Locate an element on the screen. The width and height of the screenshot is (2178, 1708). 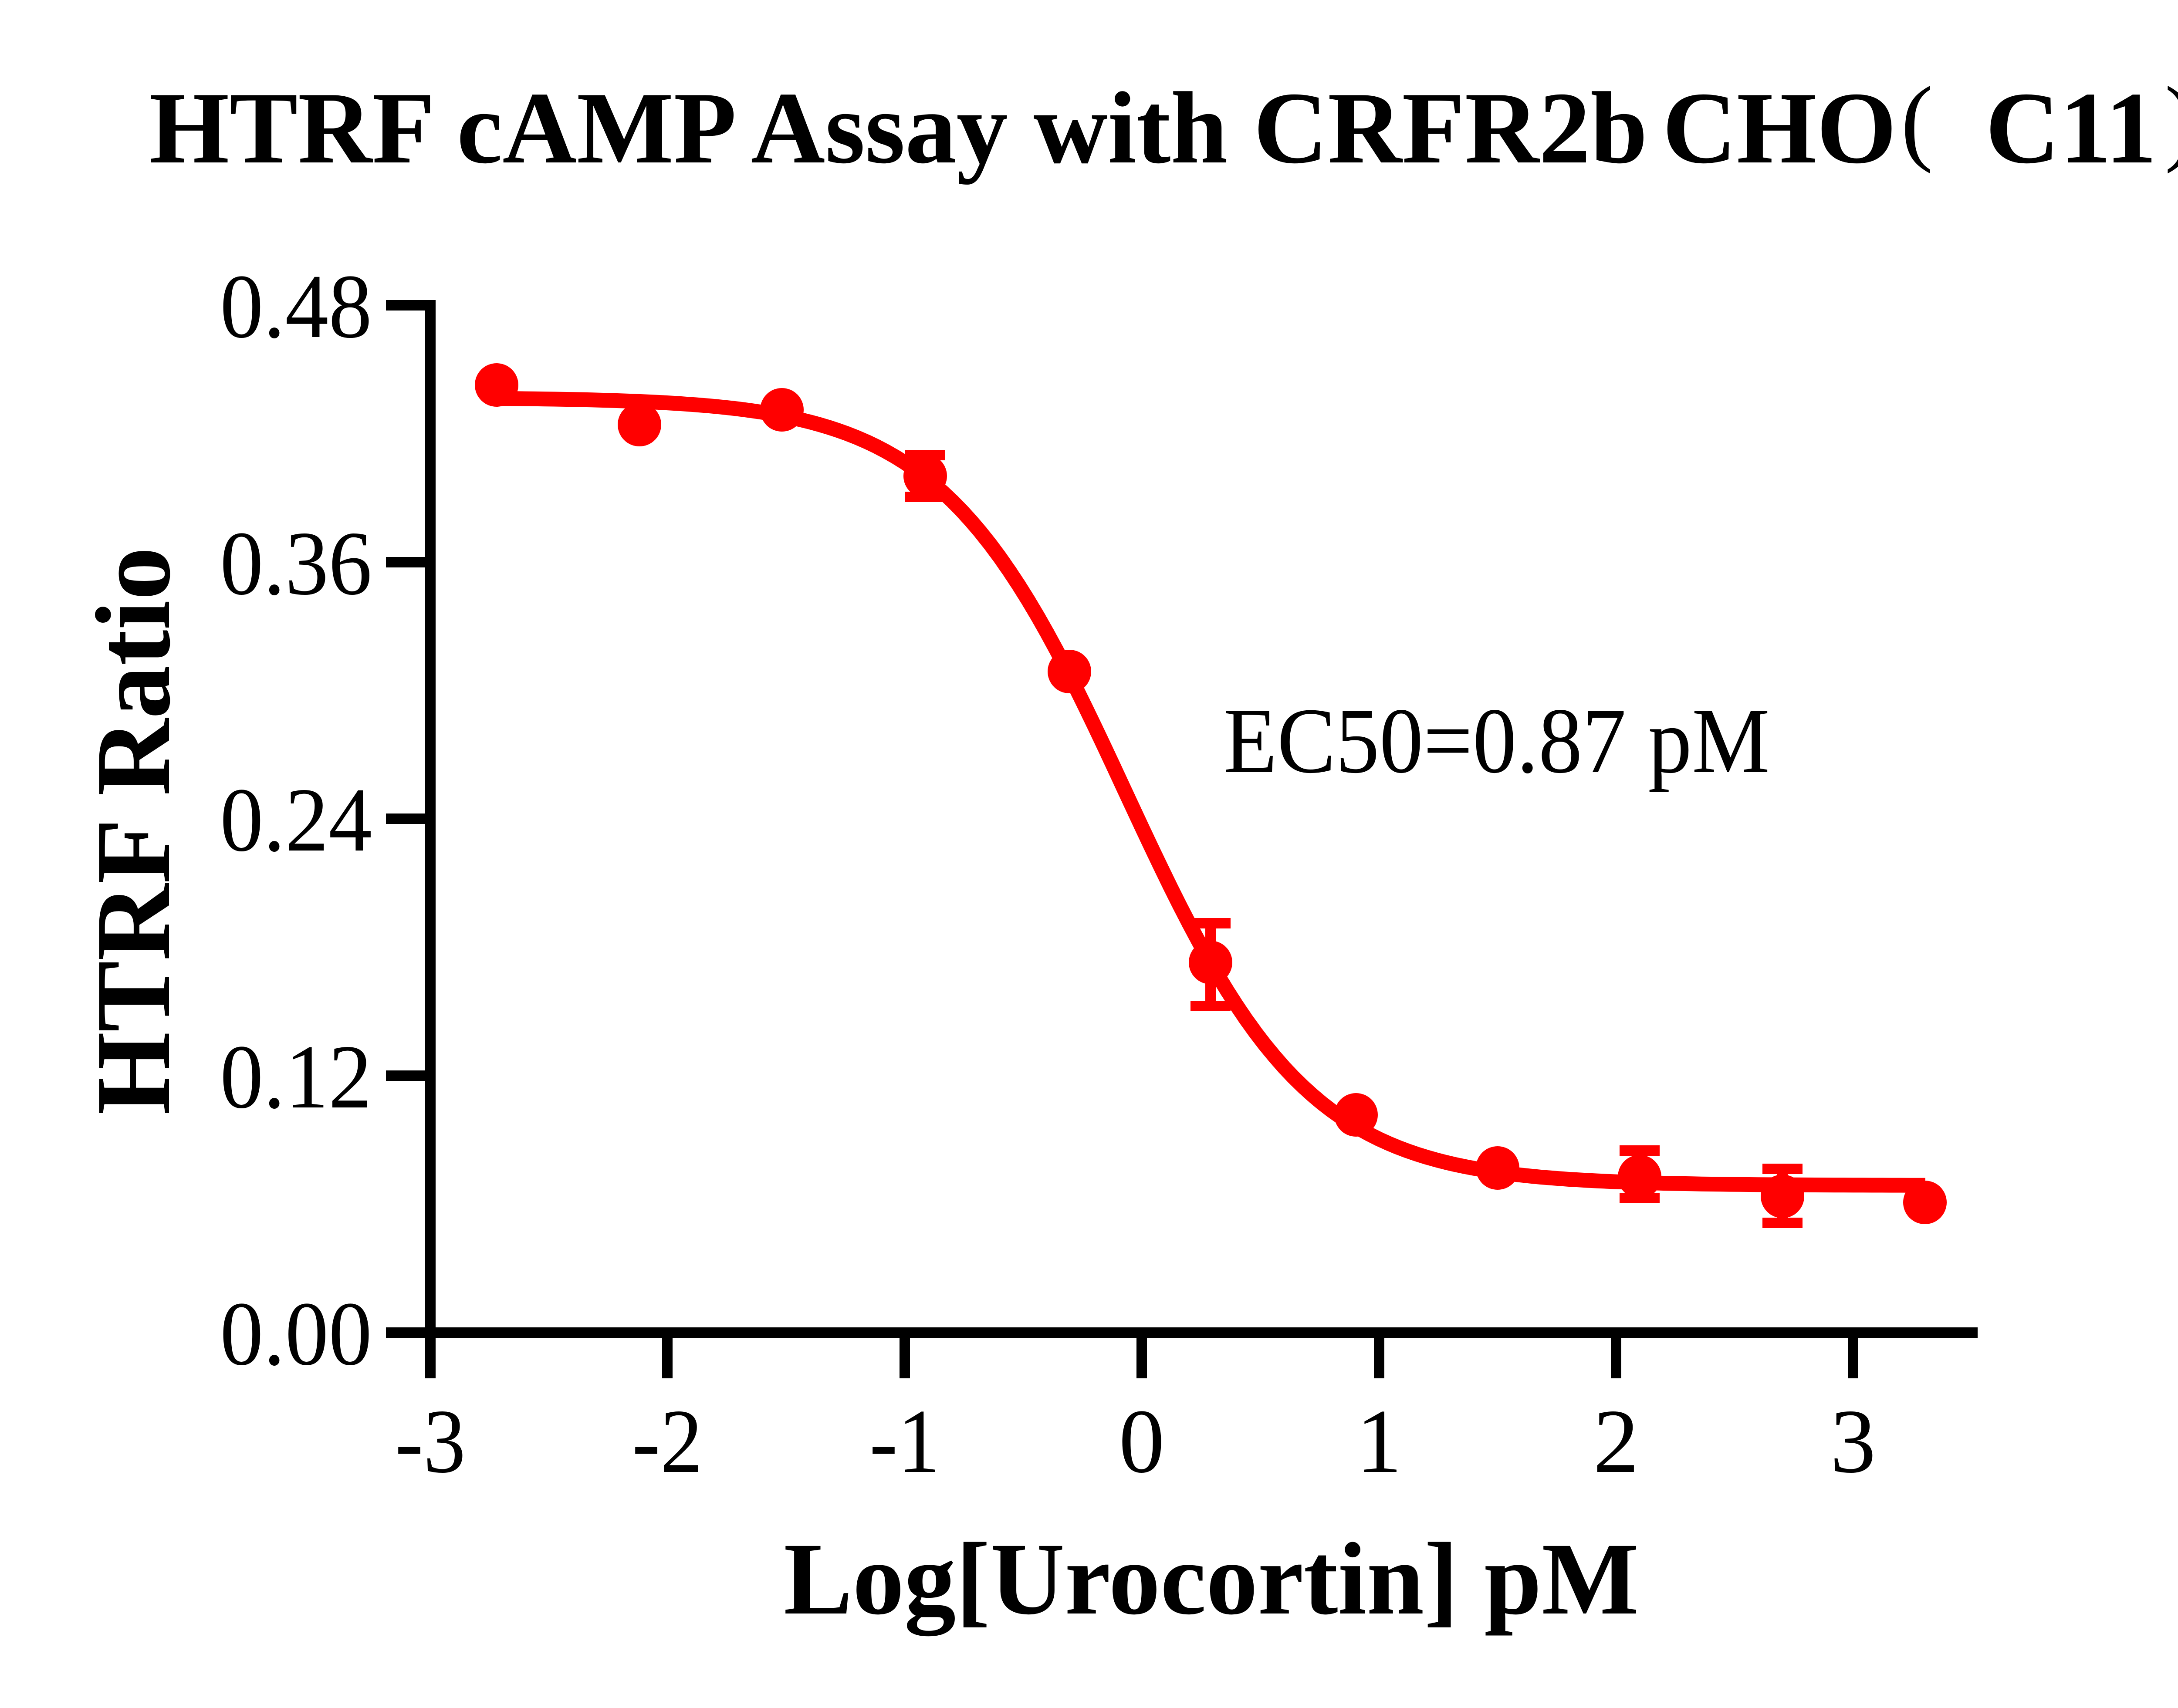
svg-text: 1 is located at coordinates (1379, 1441).